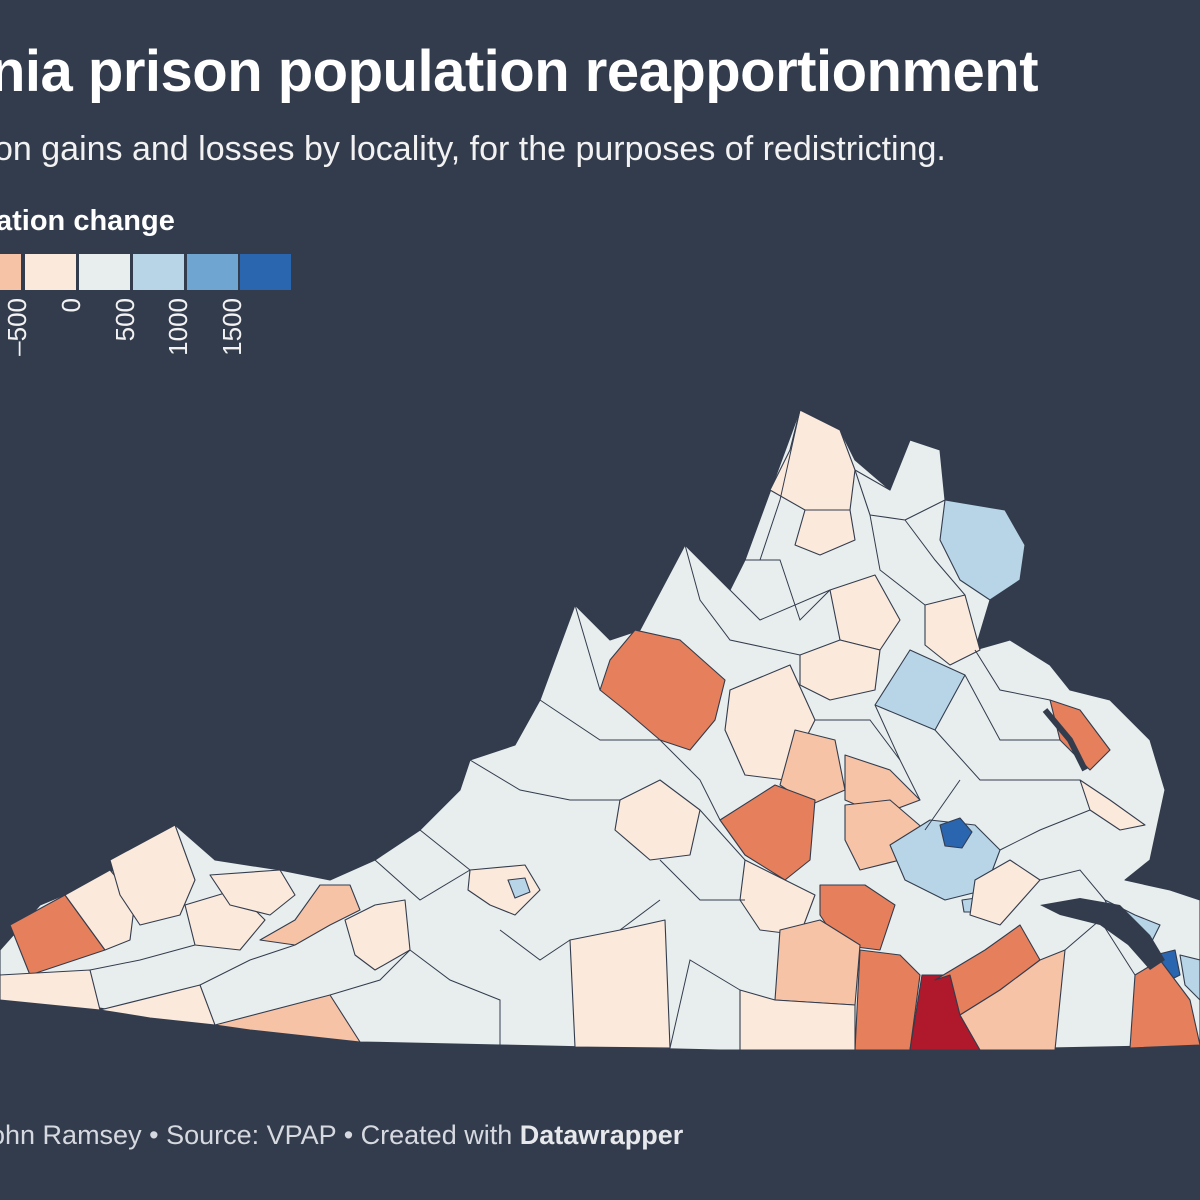 This screenshot has width=1200, height=1200. What do you see at coordinates (519, 71) in the screenshot?
I see `chart-title: nia prison population reapportionment` at bounding box center [519, 71].